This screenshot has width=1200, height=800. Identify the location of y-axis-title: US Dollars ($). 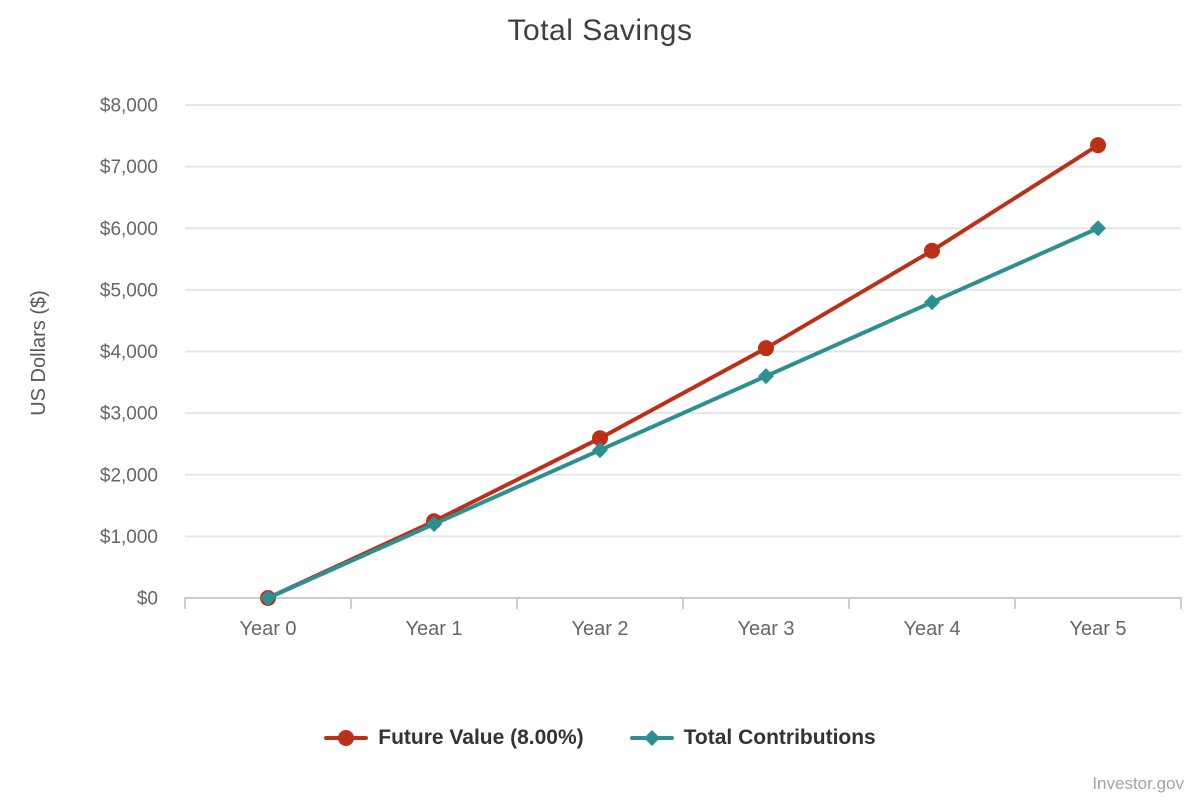
(39, 353).